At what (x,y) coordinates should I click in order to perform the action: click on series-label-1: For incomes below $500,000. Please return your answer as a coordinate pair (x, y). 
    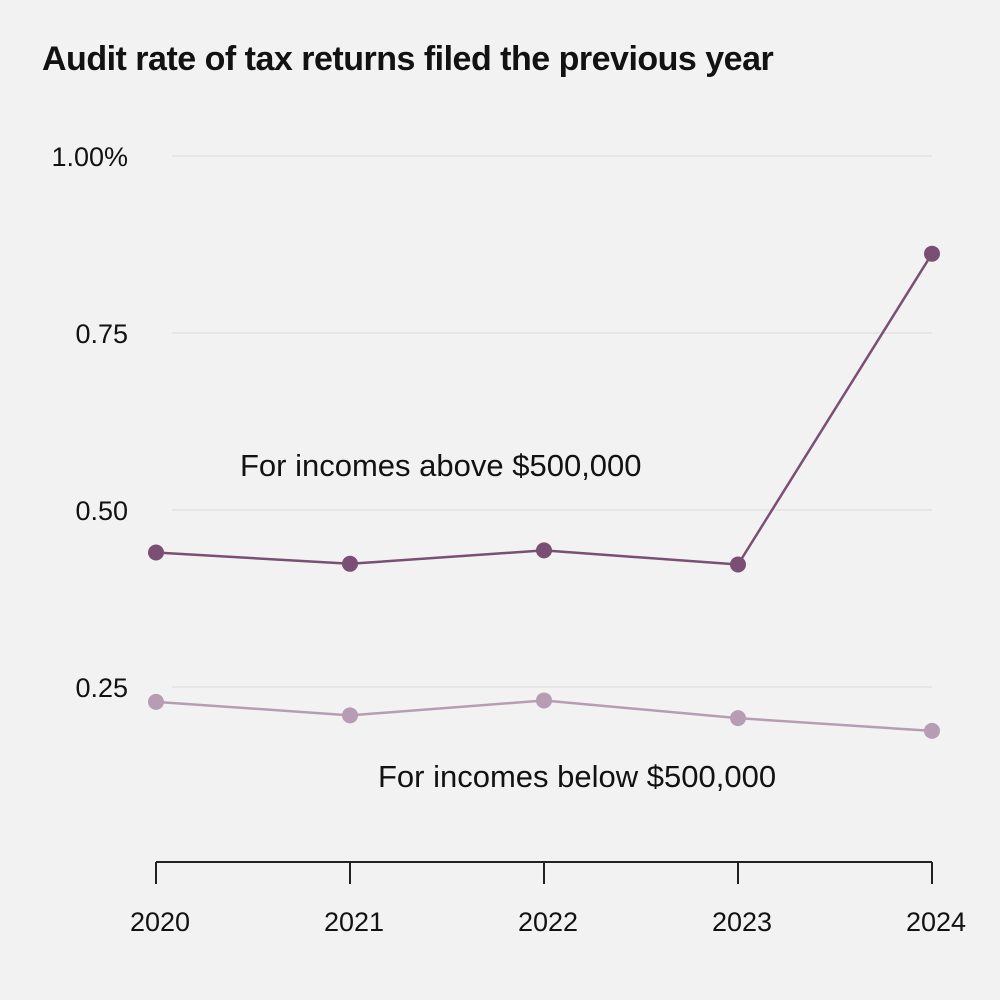
    Looking at the image, I should click on (577, 776).